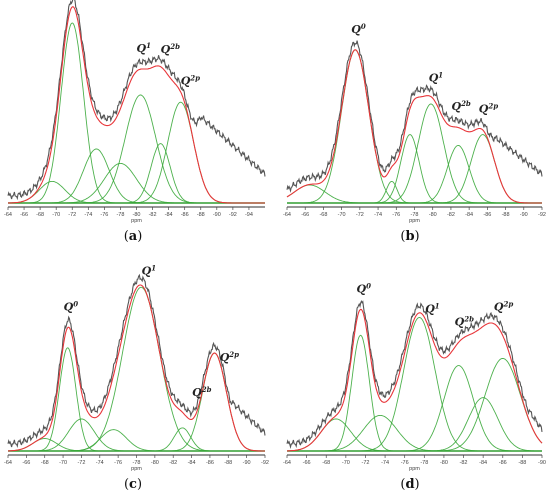  Describe the element at coordinates (133, 484) in the screenshot. I see `panel-label: (c)` at that location.